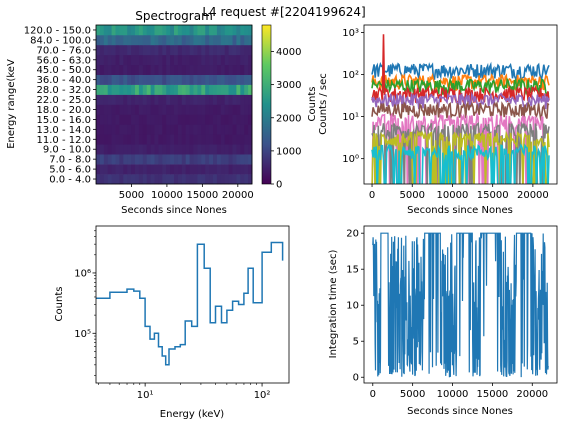 This screenshot has height=426, width=568. Describe the element at coordinates (453, 195) in the screenshot. I see `count-rate-xtick-label: 10000` at that location.